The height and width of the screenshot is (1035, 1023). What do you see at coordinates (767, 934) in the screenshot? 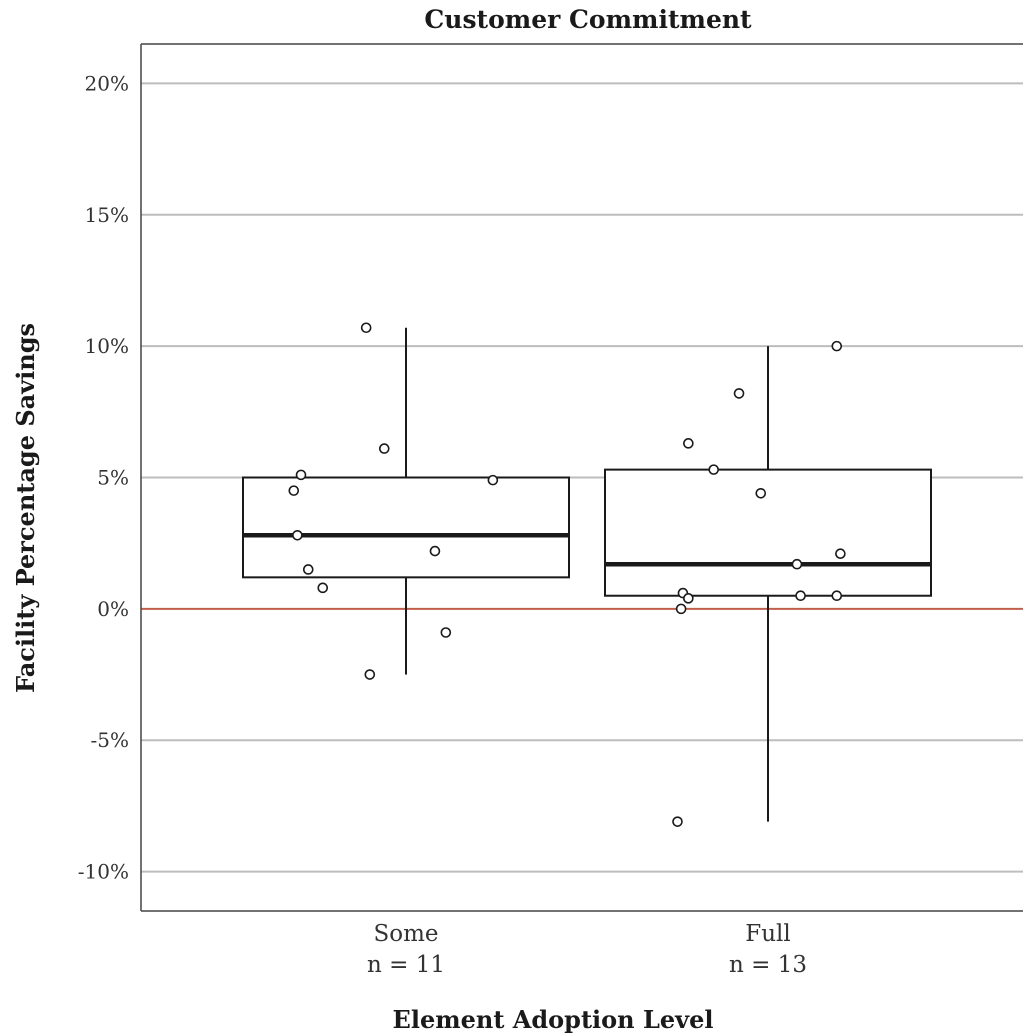
I see `x-tick-label: Full` at bounding box center [767, 934].